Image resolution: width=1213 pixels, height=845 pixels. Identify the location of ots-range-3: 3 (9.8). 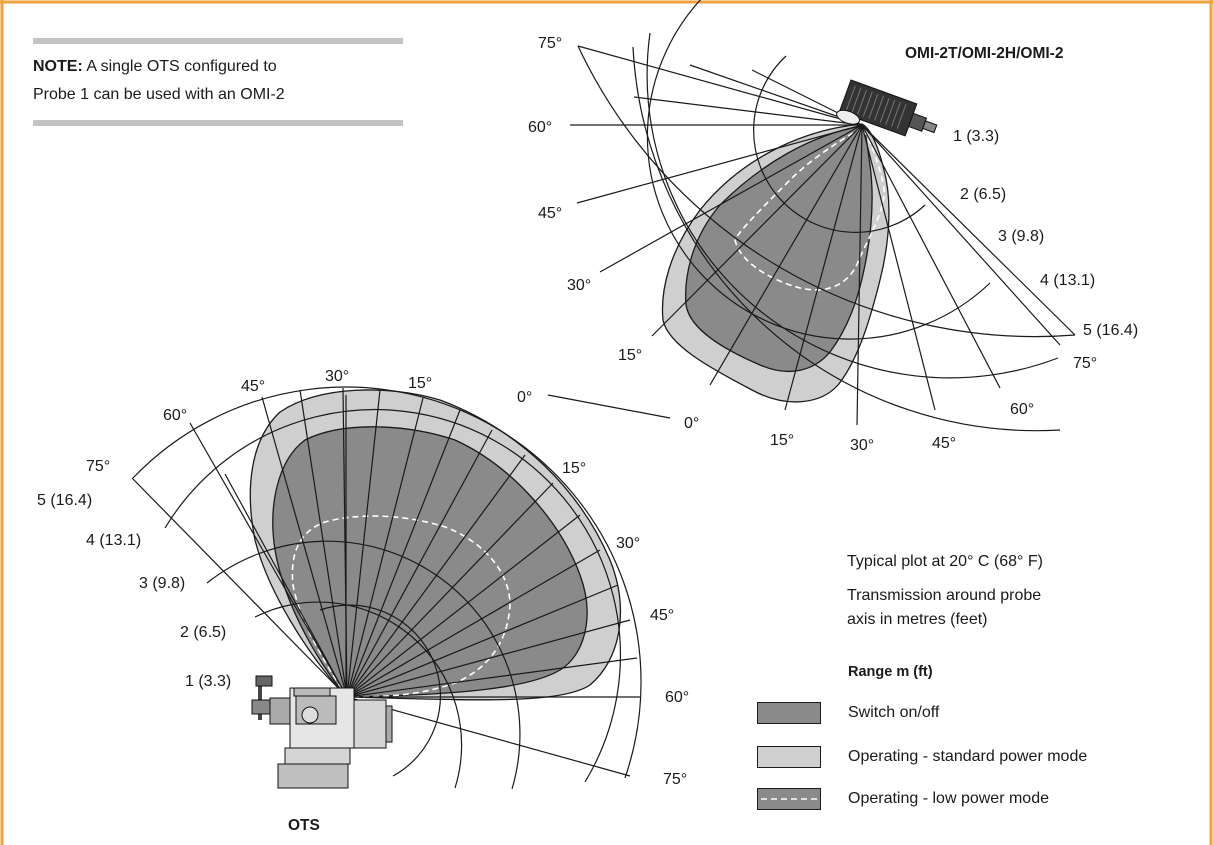
(162, 583).